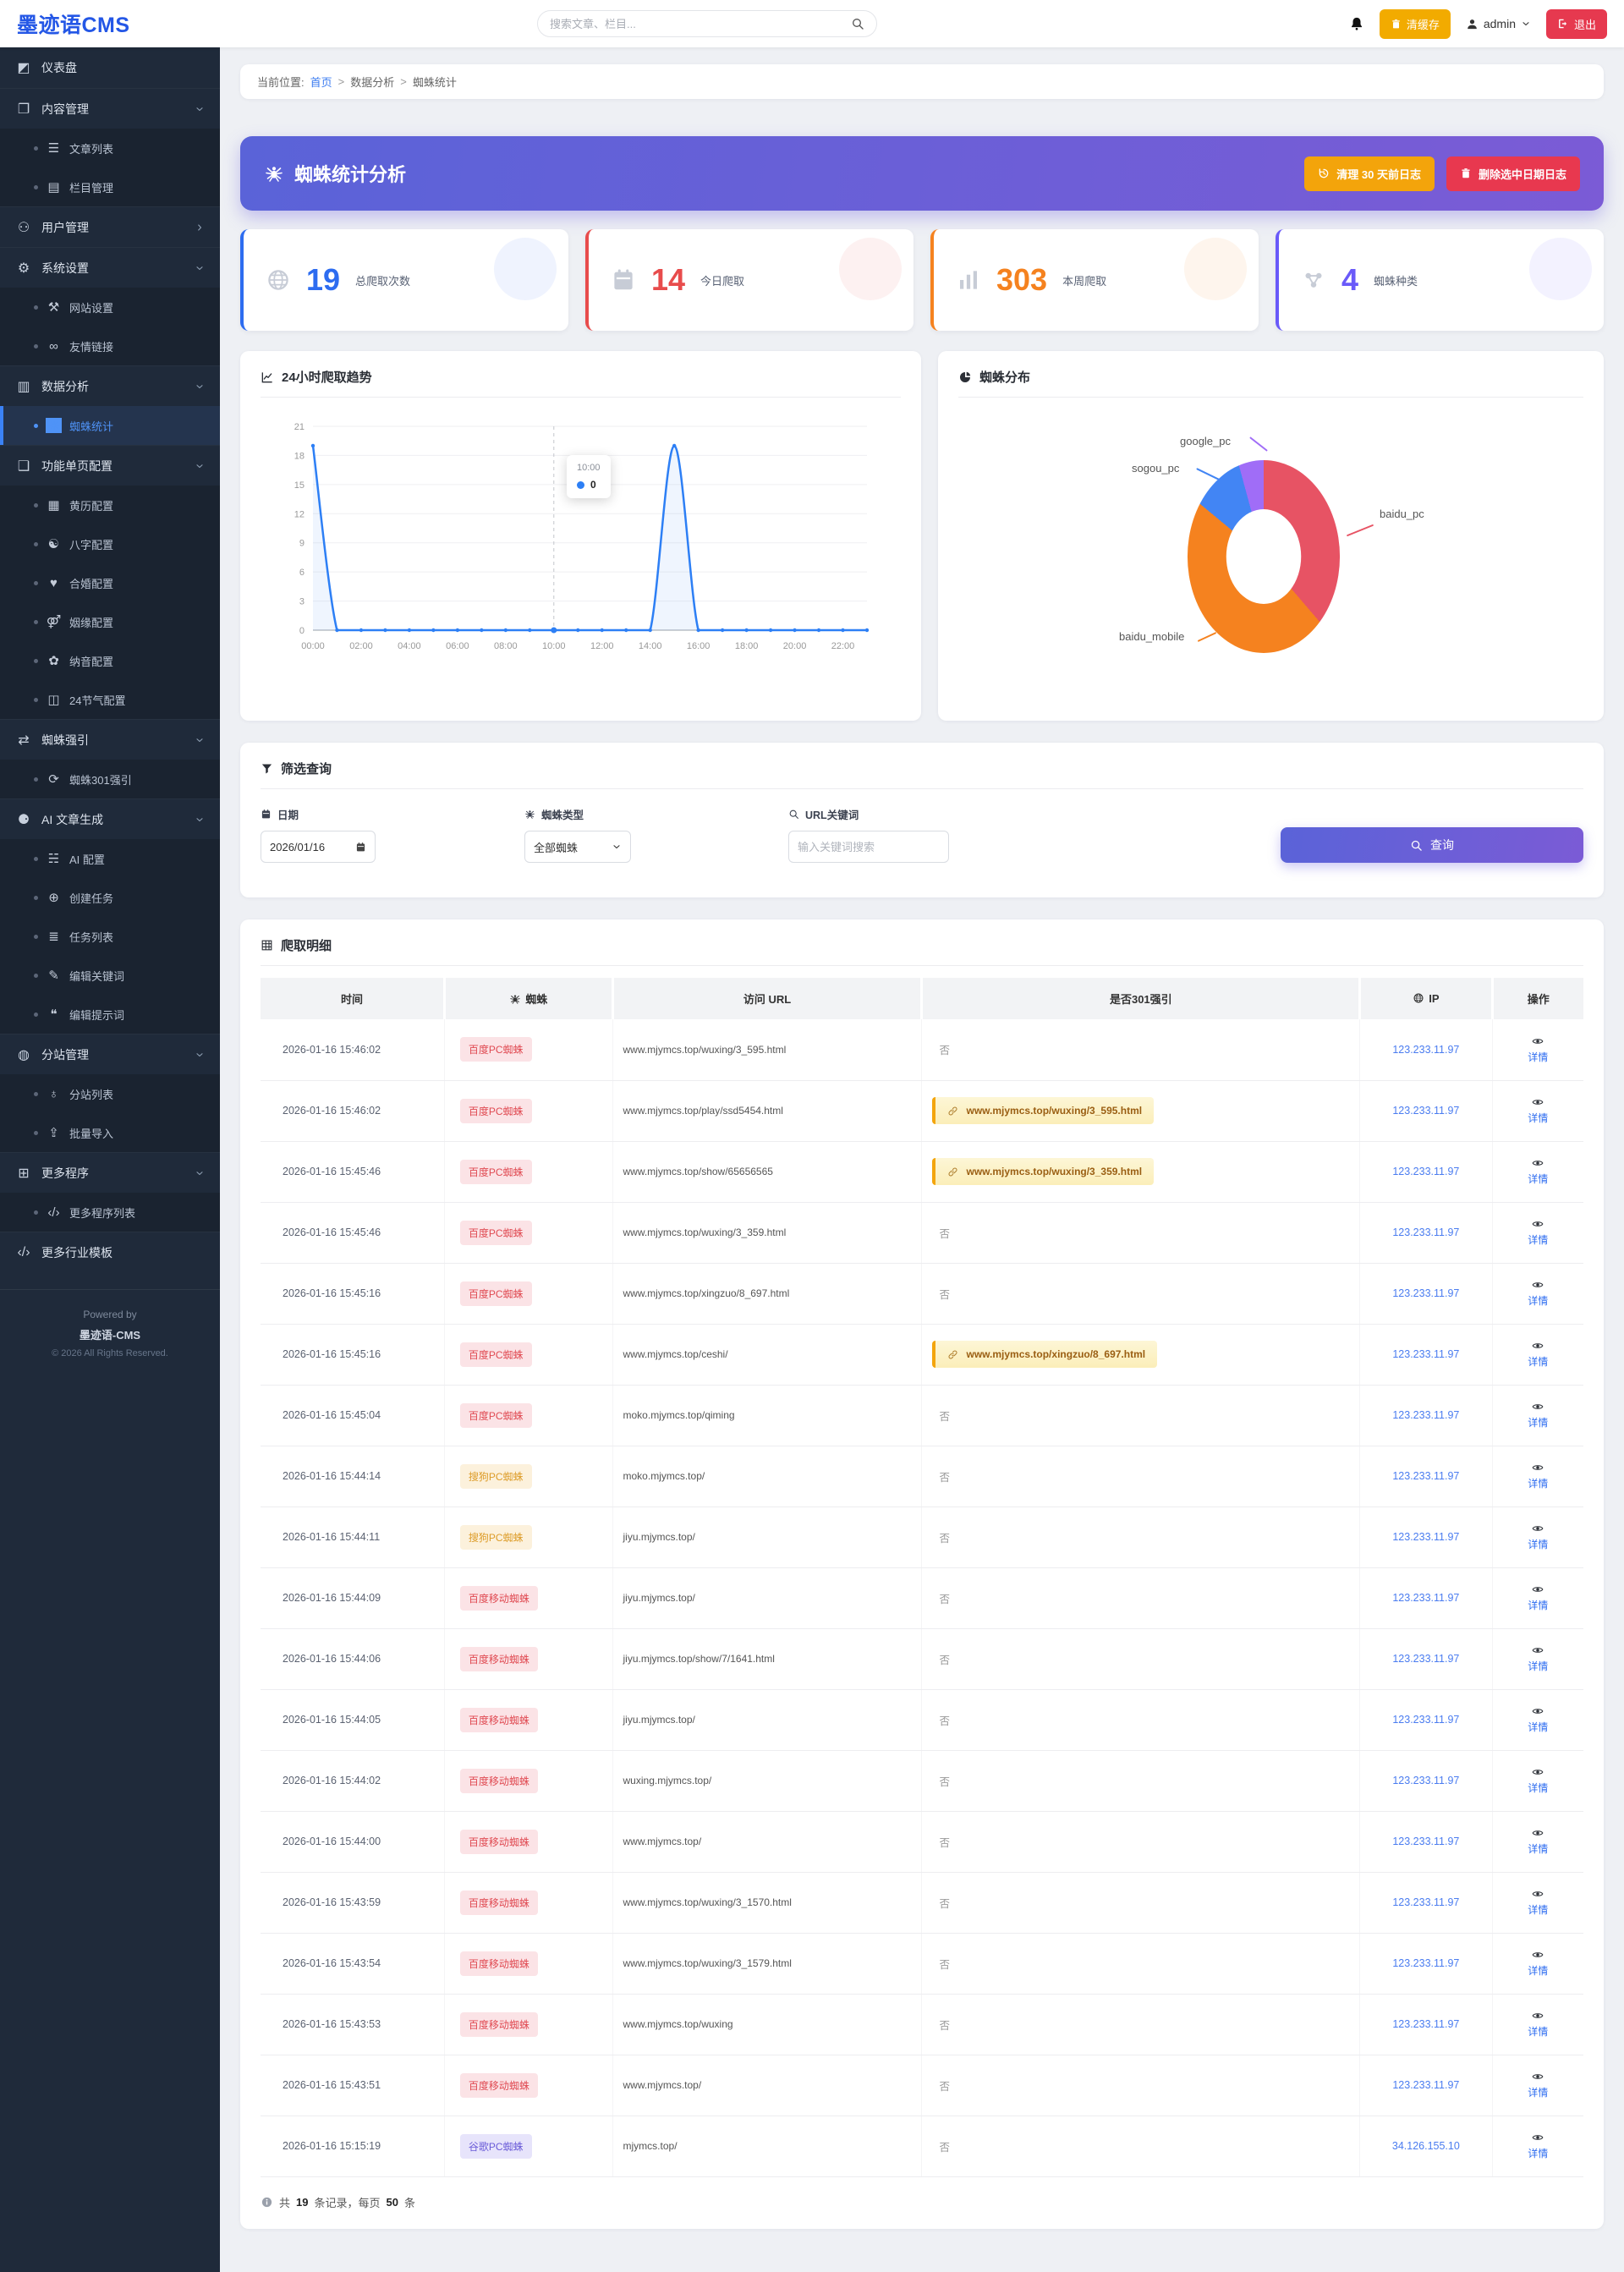  Describe the element at coordinates (1513, 174) in the screenshot. I see `delete-selected-logs-button: 删除选中日期日志` at that location.